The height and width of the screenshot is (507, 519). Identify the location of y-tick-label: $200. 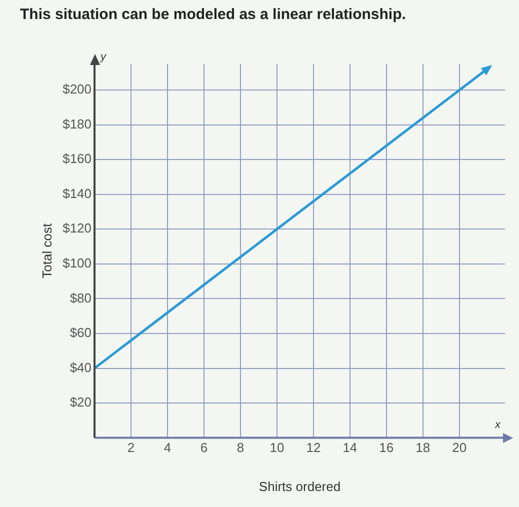
(77, 89).